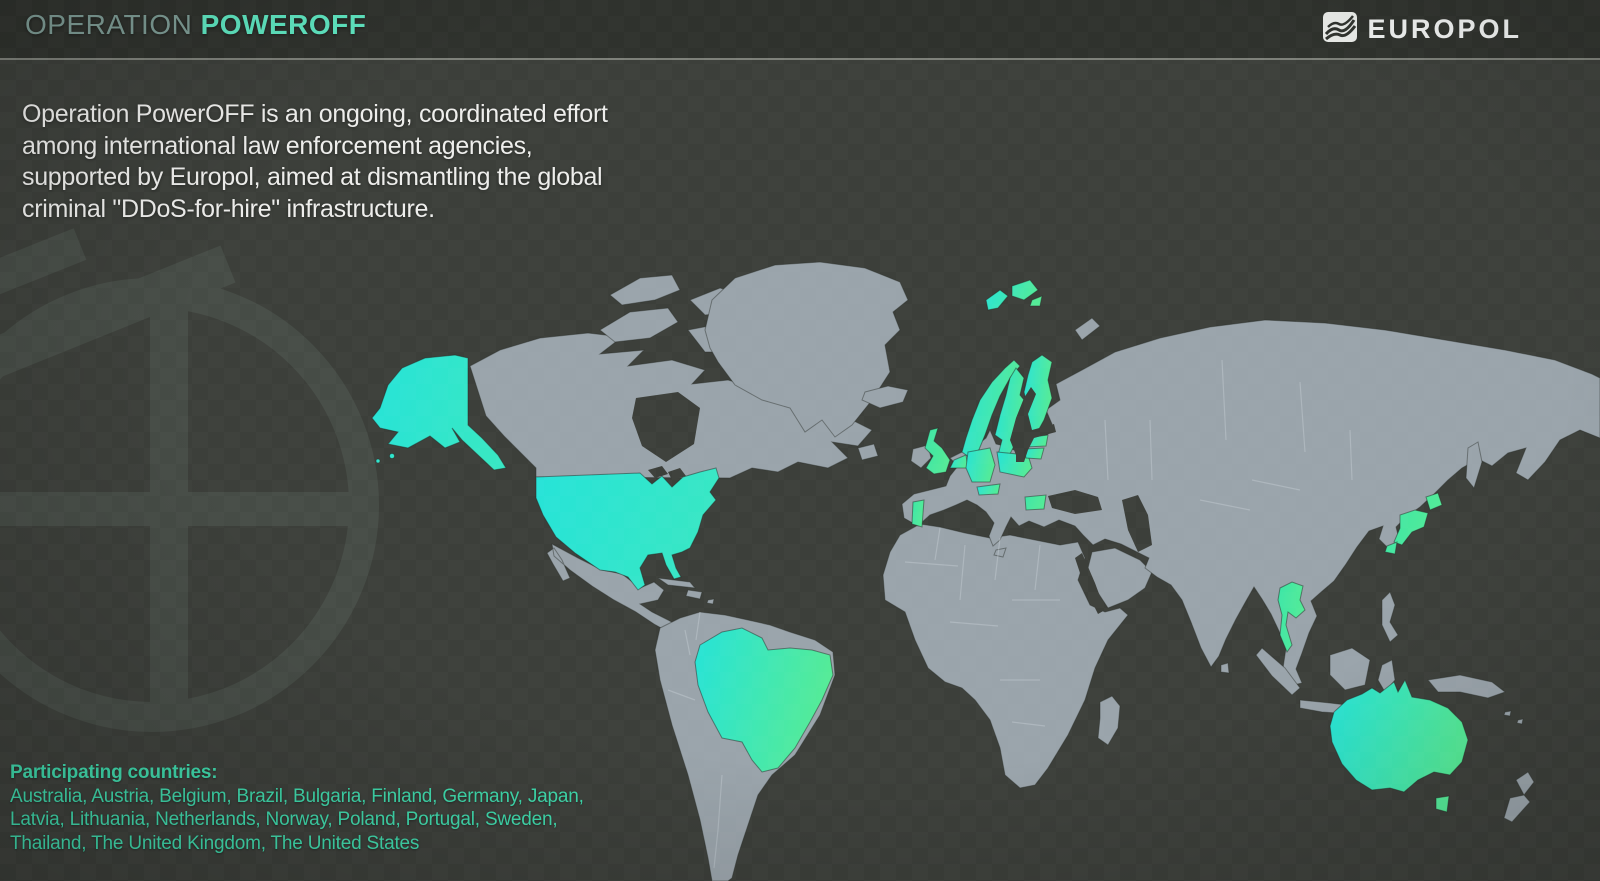 This screenshot has height=881, width=1600. I want to click on map-island-madagascar, so click(1109, 720).